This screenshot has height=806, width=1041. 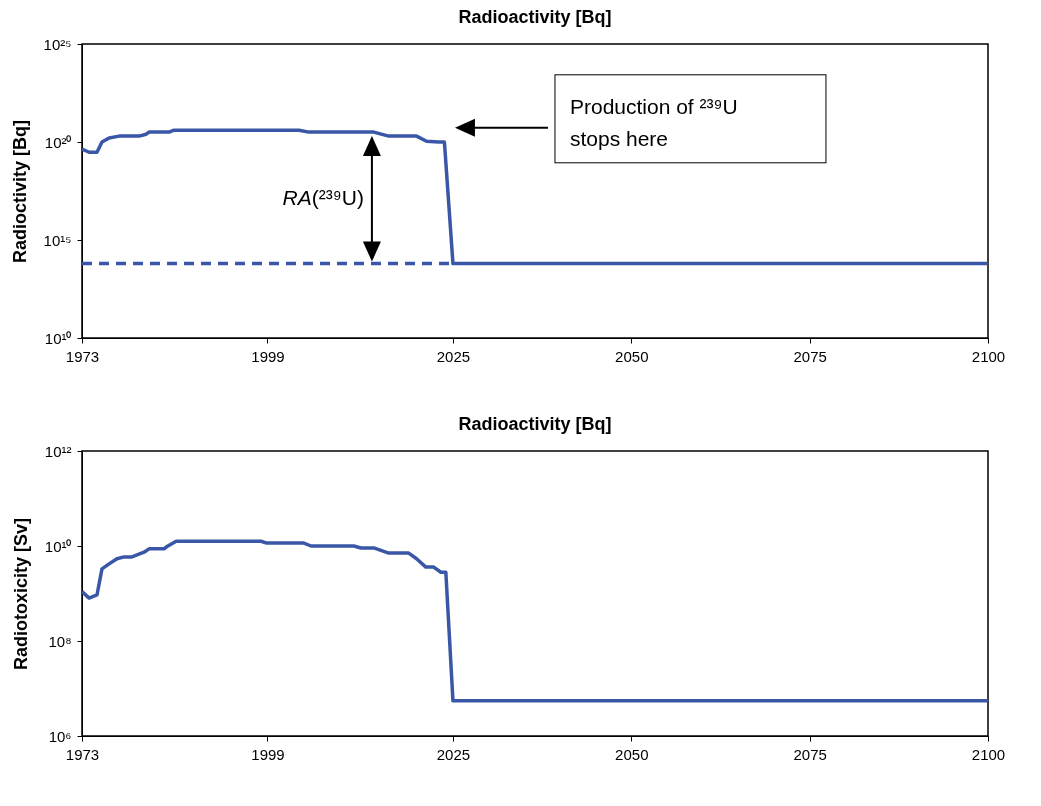 I want to click on annotation: RA(²³⁹U), so click(x=323, y=197).